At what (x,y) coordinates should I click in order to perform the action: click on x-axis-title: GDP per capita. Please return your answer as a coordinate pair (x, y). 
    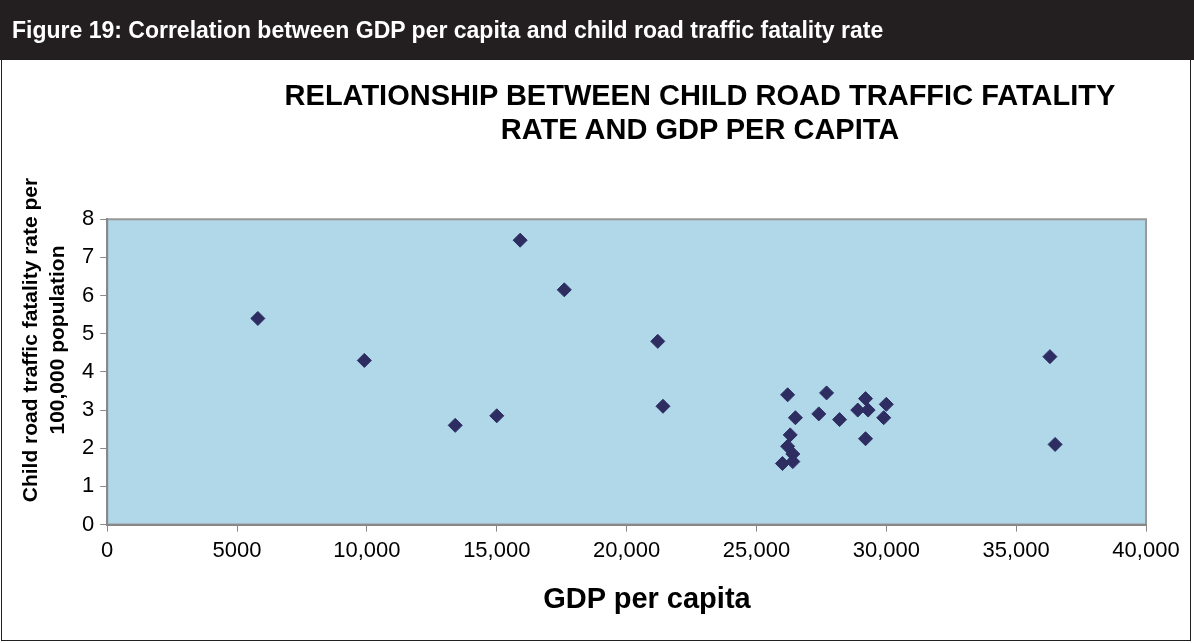
    Looking at the image, I should click on (647, 598).